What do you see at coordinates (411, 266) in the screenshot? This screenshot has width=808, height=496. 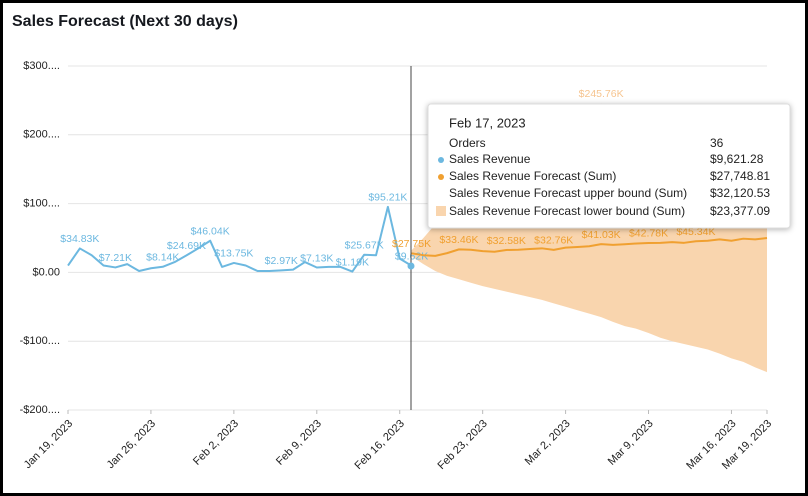 I see `hover-point` at bounding box center [411, 266].